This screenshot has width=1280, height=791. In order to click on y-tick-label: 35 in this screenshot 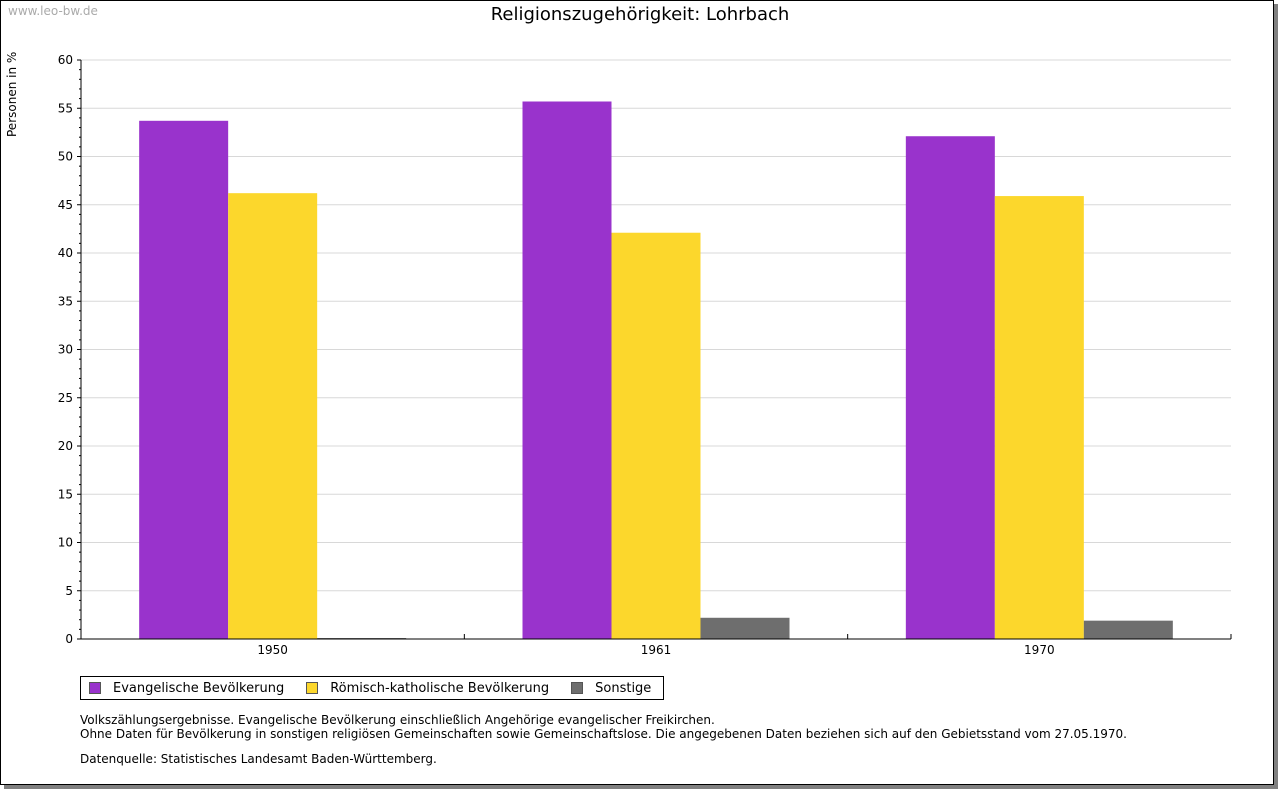, I will do `click(65, 301)`.